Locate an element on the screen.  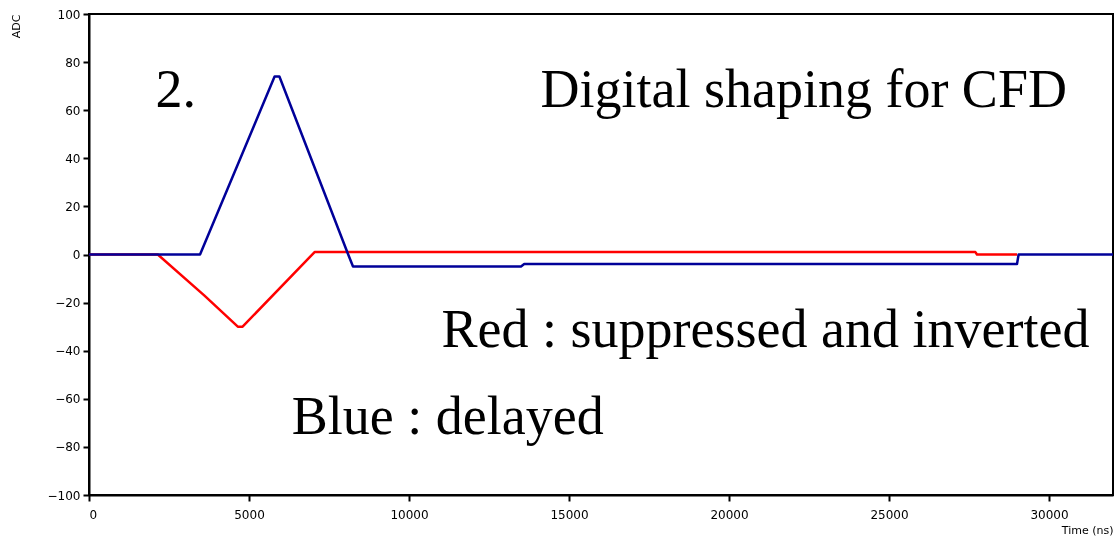
y-axis-title: ADC is located at coordinates (16, 26).